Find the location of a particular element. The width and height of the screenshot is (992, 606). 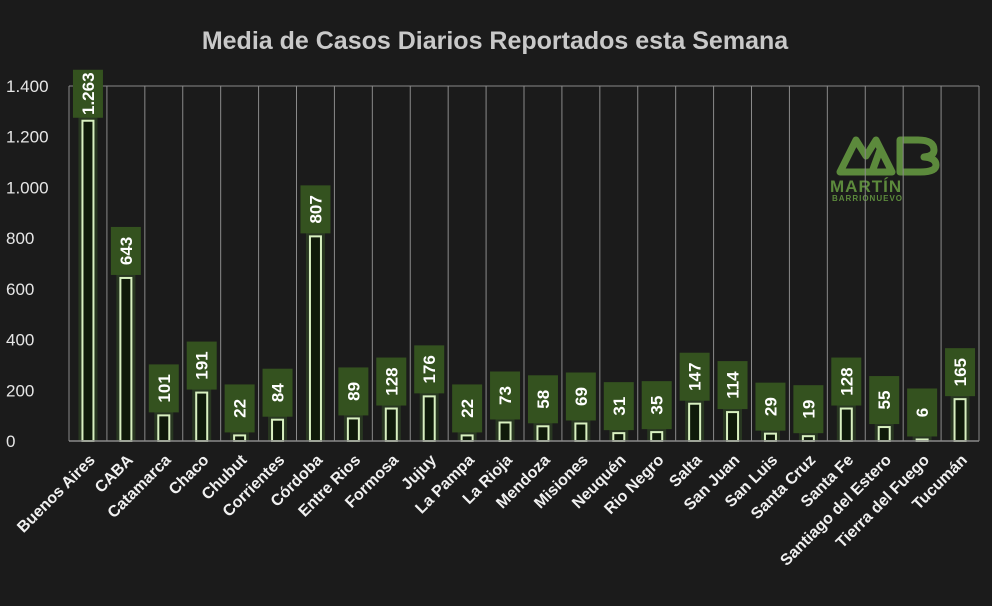

data-label: 19 is located at coordinates (808, 409).